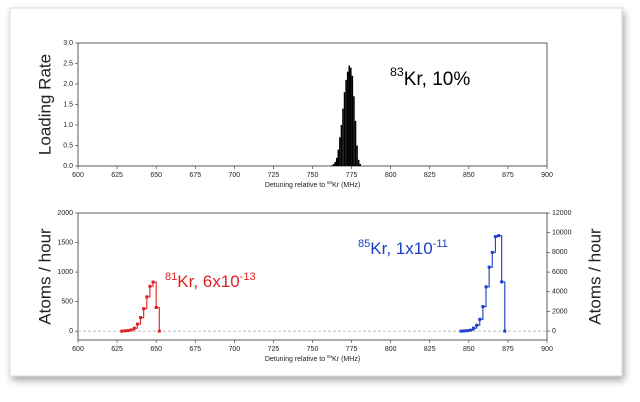 This screenshot has width=640, height=402. I want to click on x-tick-label: 675, so click(195, 349).